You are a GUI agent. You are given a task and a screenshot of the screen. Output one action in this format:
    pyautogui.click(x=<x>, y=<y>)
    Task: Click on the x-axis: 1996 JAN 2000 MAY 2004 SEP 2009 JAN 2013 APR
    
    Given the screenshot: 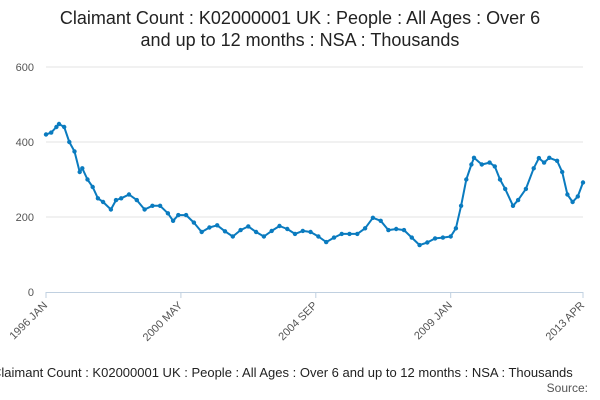 What is the action you would take?
    pyautogui.click(x=297, y=318)
    